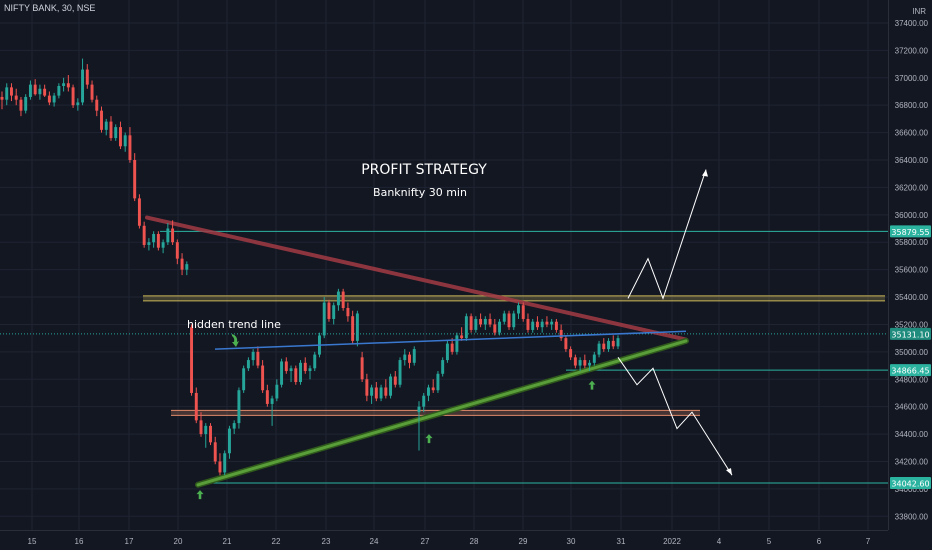 This screenshot has height=550, width=932. What do you see at coordinates (912, 50) in the screenshot?
I see `y-tick-label: 37200.00` at bounding box center [912, 50].